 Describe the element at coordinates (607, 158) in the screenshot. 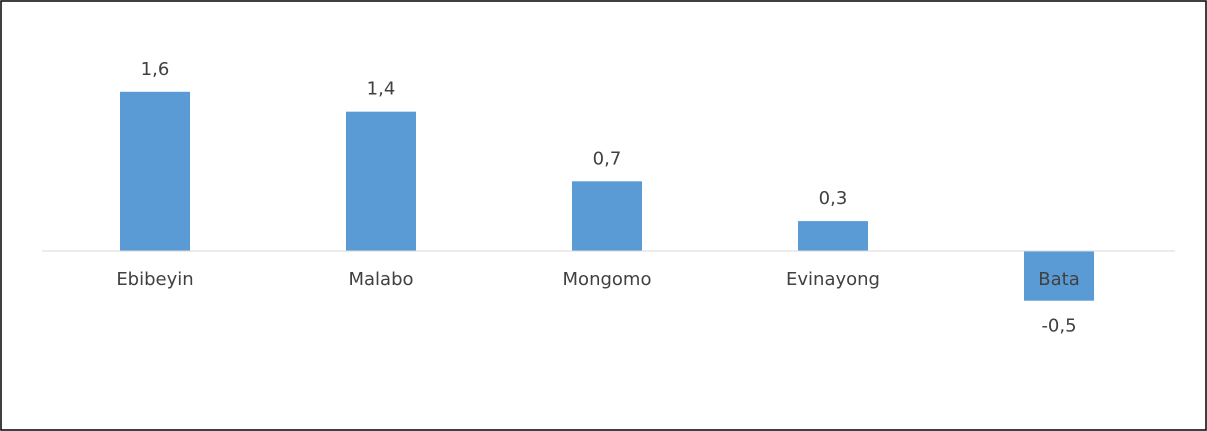

I see `data-label: 0,7` at that location.